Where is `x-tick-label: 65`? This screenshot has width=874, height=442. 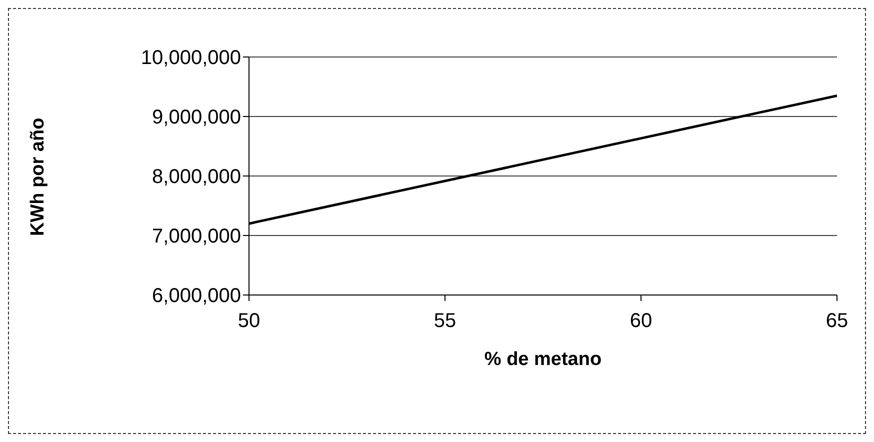 x-tick-label: 65 is located at coordinates (837, 321).